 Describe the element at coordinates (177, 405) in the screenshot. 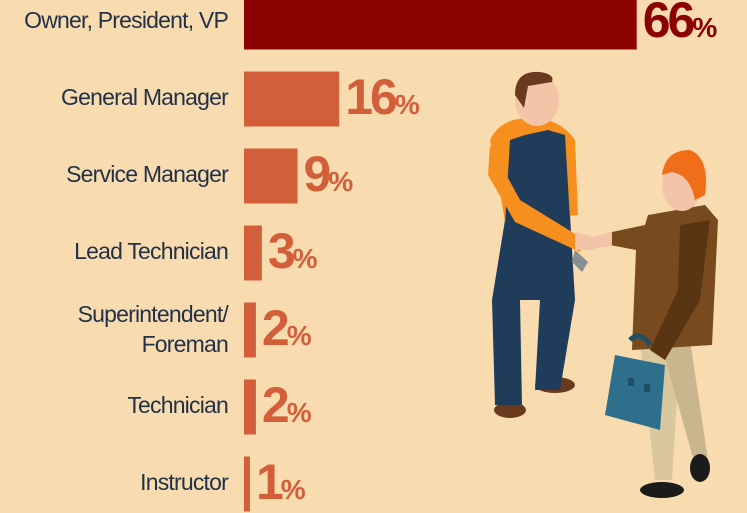

I see `category-label: Technician` at that location.